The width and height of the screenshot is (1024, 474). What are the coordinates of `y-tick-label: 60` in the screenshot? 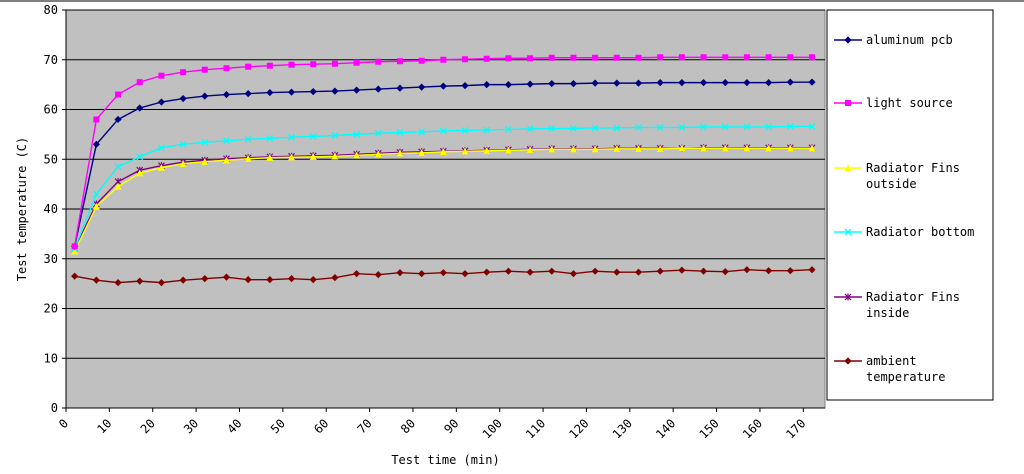 It's located at (51, 110).